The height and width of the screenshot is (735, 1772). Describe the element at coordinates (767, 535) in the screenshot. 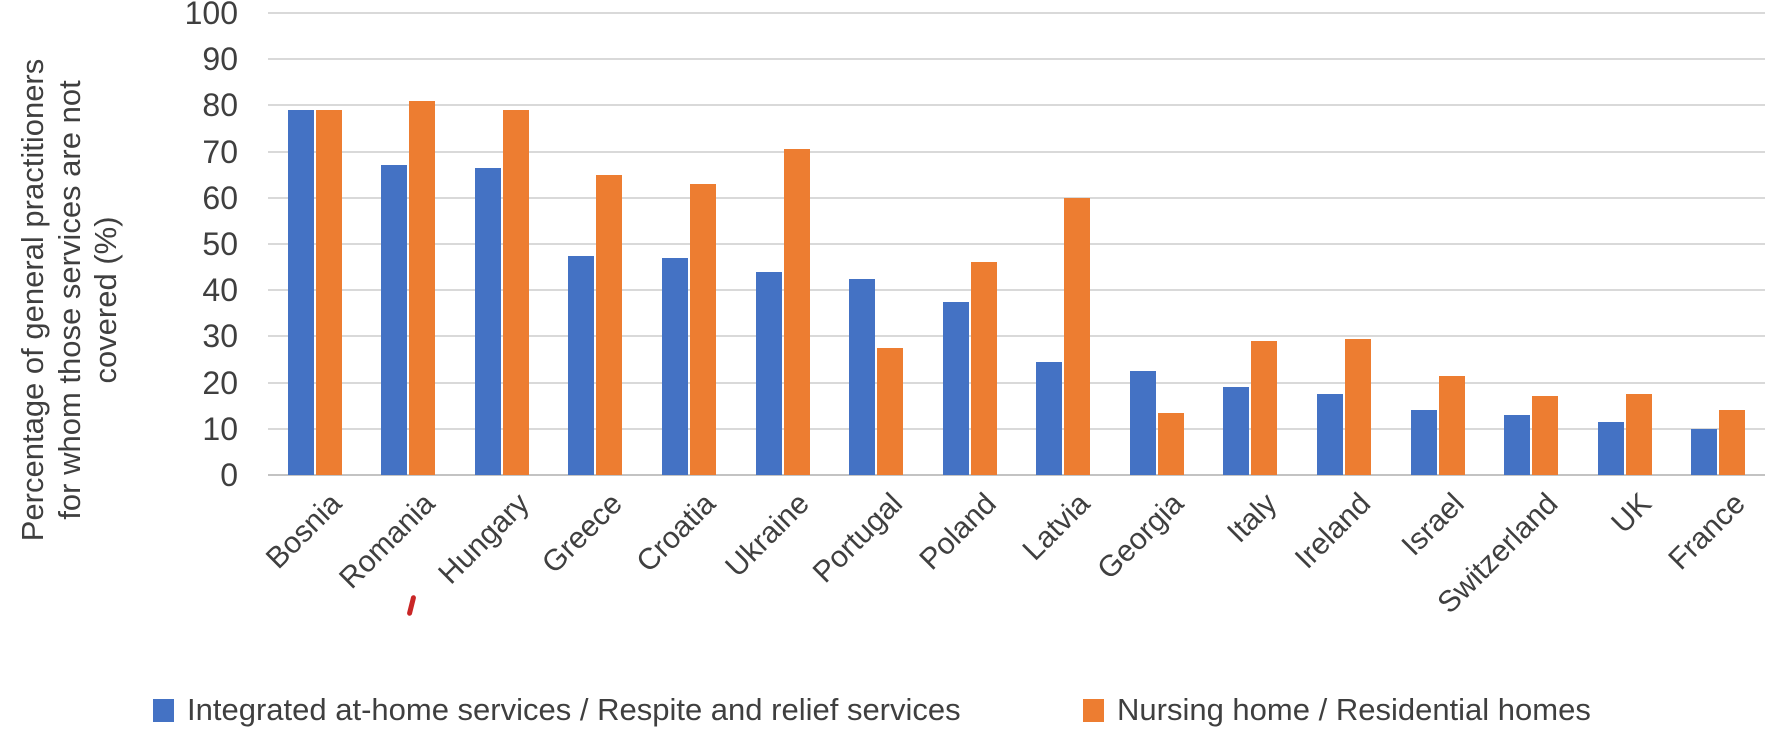

I see `x-axis-label: Ukraine` at that location.